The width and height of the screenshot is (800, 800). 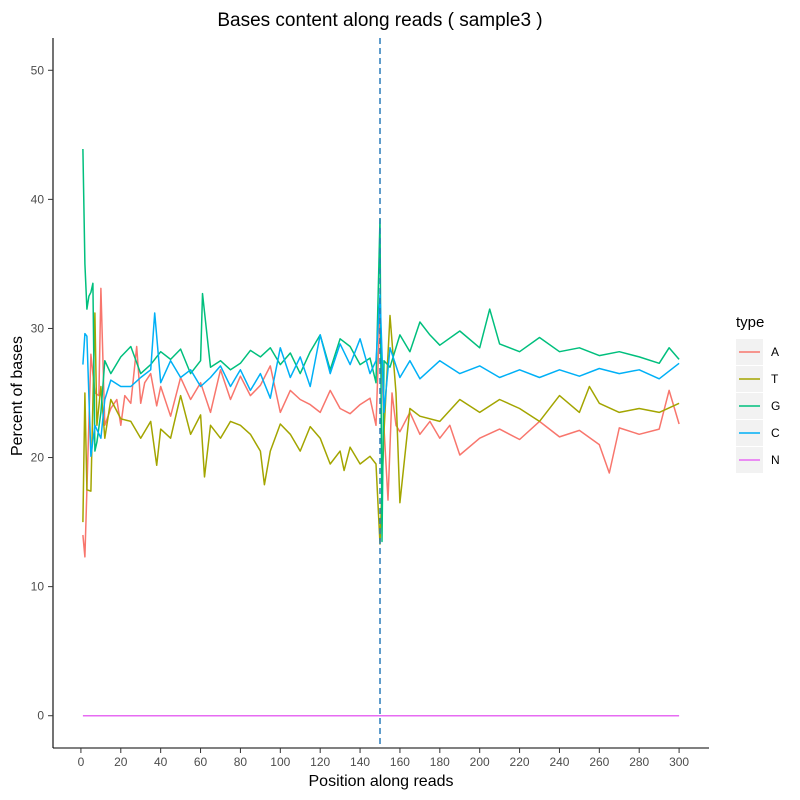 I want to click on x-tick-label: 220, so click(x=520, y=762).